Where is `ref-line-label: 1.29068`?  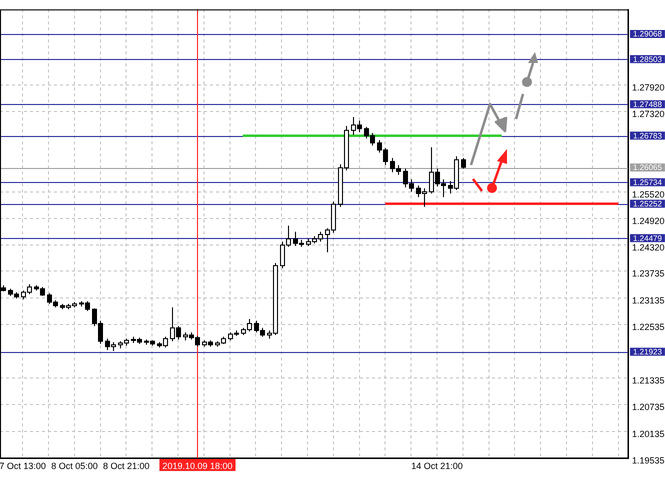 ref-line-label: 1.29068 is located at coordinates (647, 34).